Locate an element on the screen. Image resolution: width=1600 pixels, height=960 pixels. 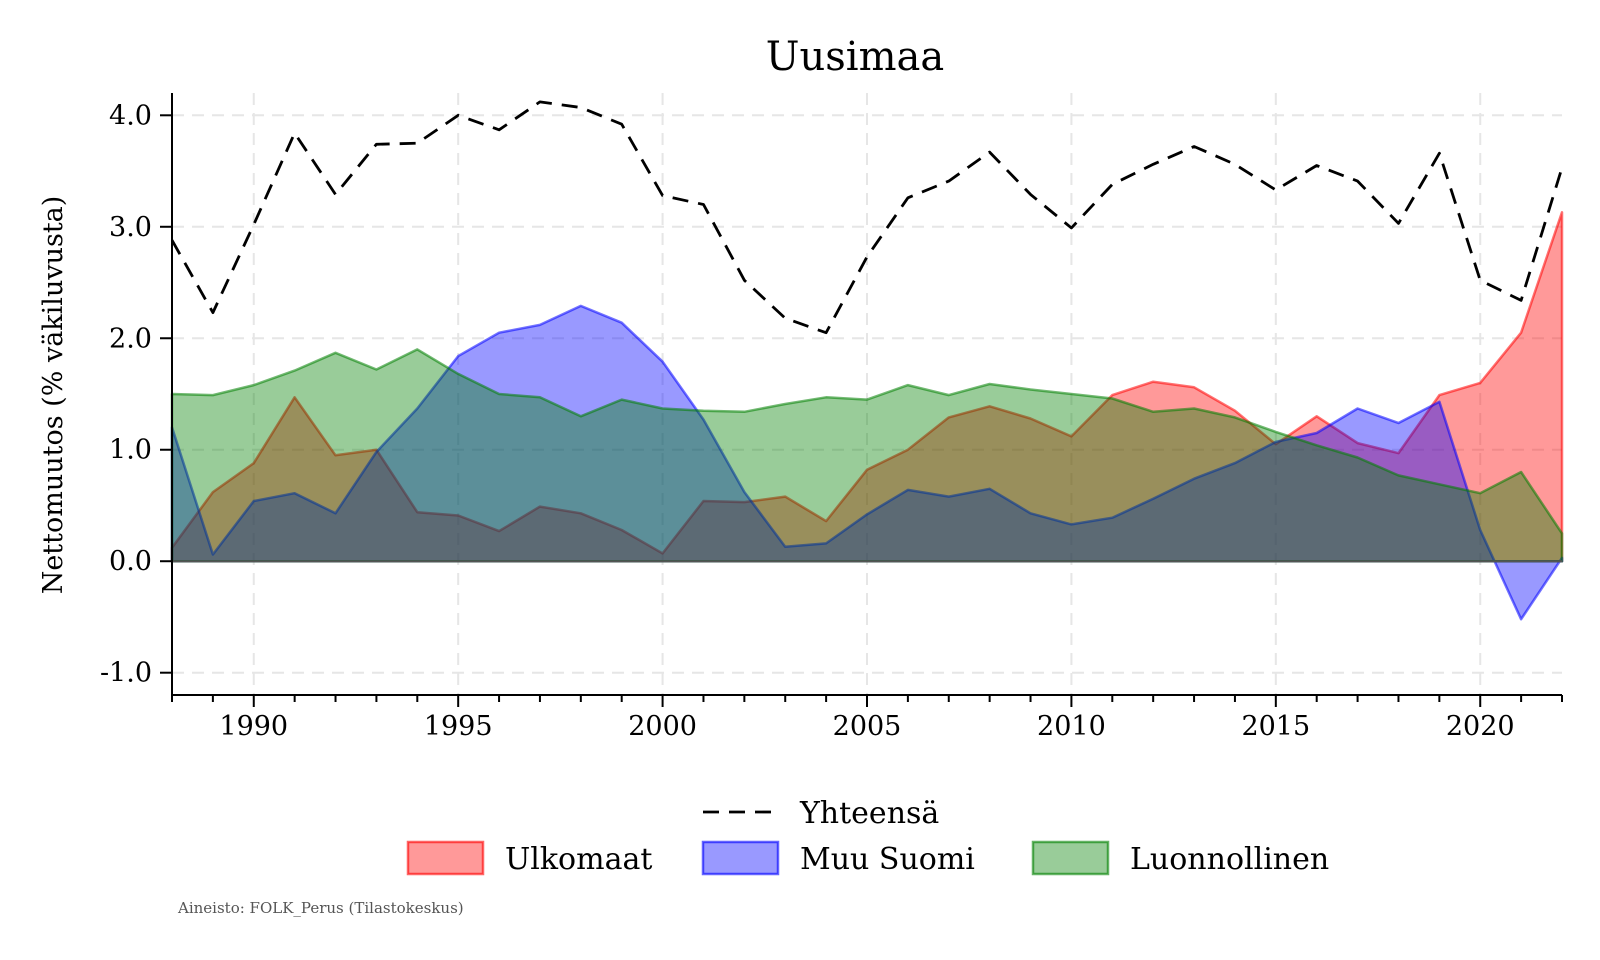
legend-label-0: Ulkomaat is located at coordinates (578, 859).